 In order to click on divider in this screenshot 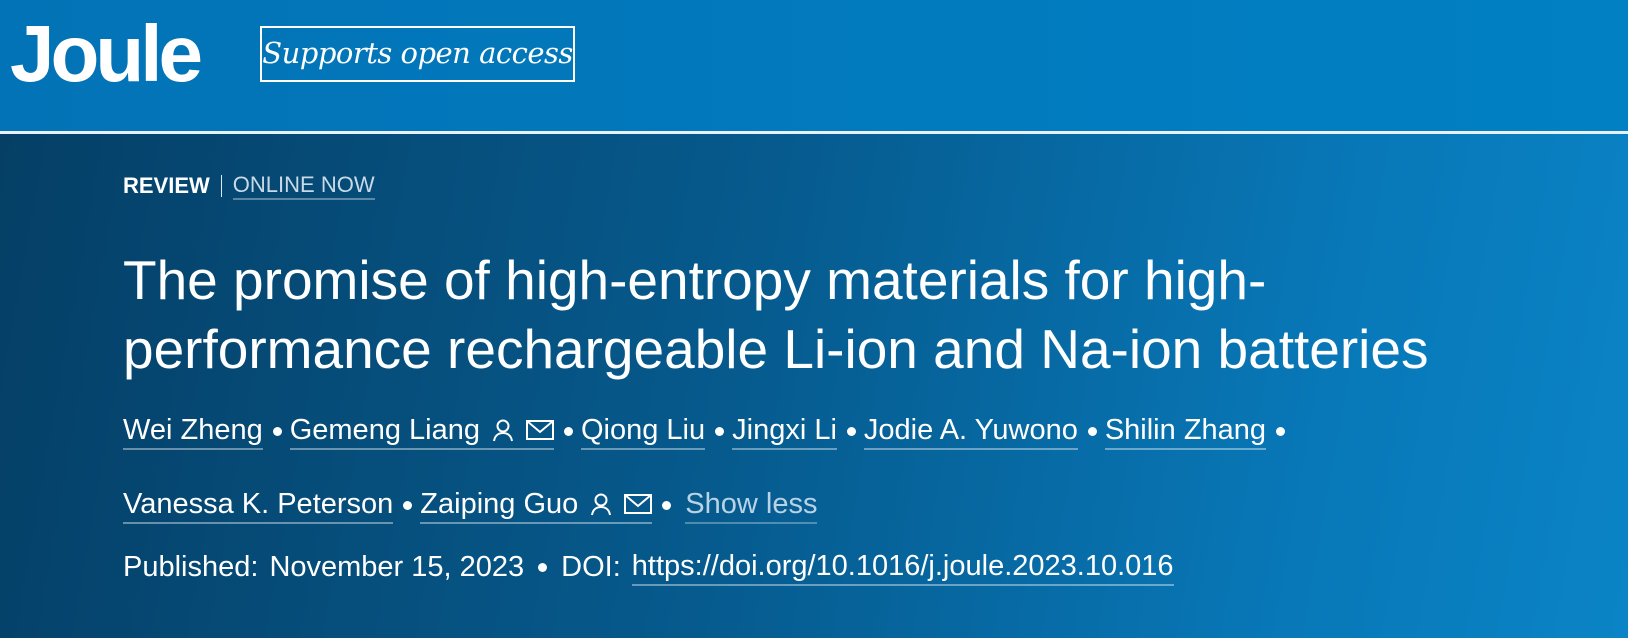, I will do `click(814, 132)`.